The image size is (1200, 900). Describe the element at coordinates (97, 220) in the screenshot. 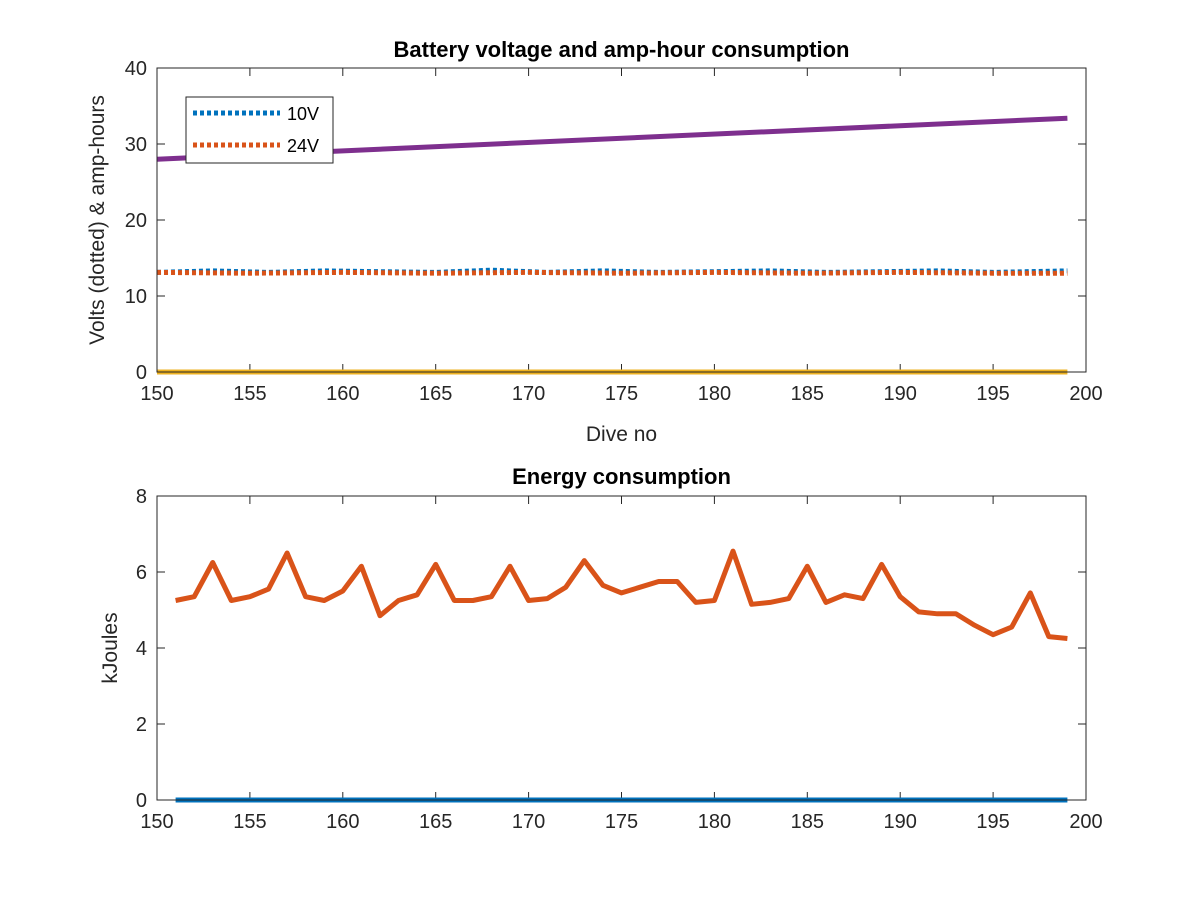

I see `y-axis-label: Volts (dotted) & amp-hours` at that location.